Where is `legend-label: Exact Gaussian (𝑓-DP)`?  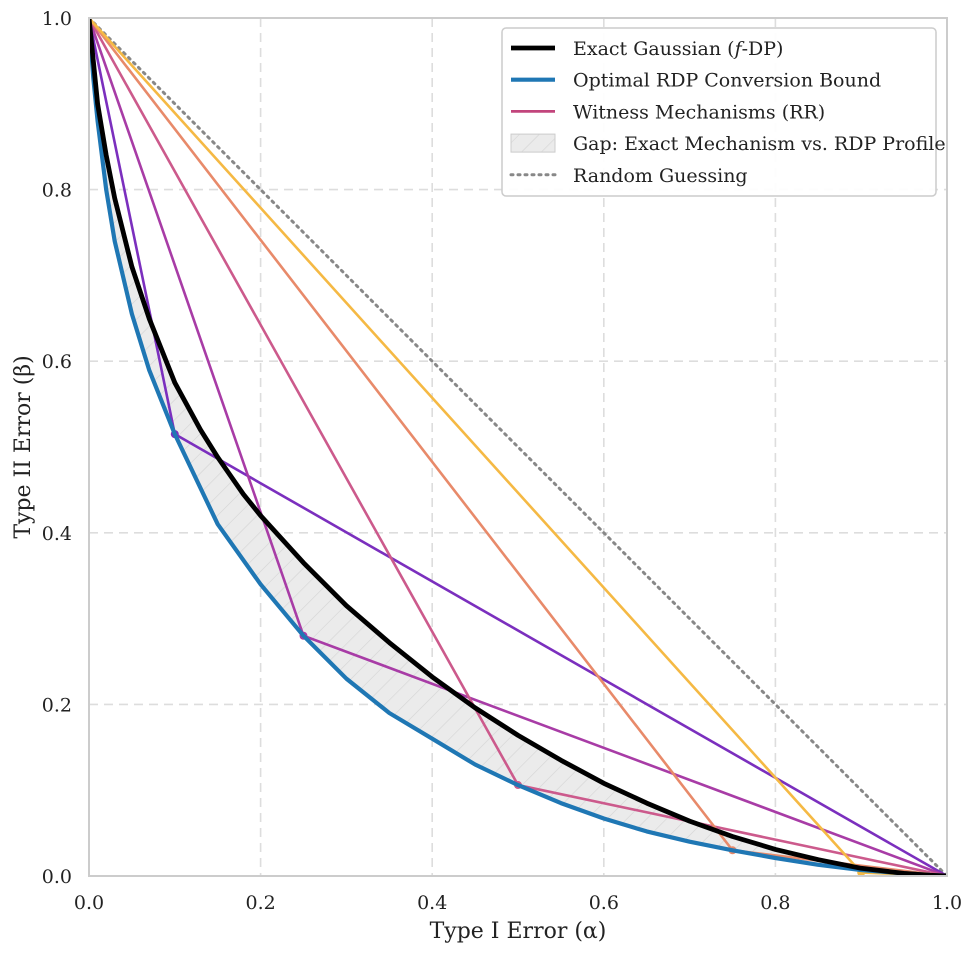 legend-label: Exact Gaussian (𝑓-DP) is located at coordinates (678, 49).